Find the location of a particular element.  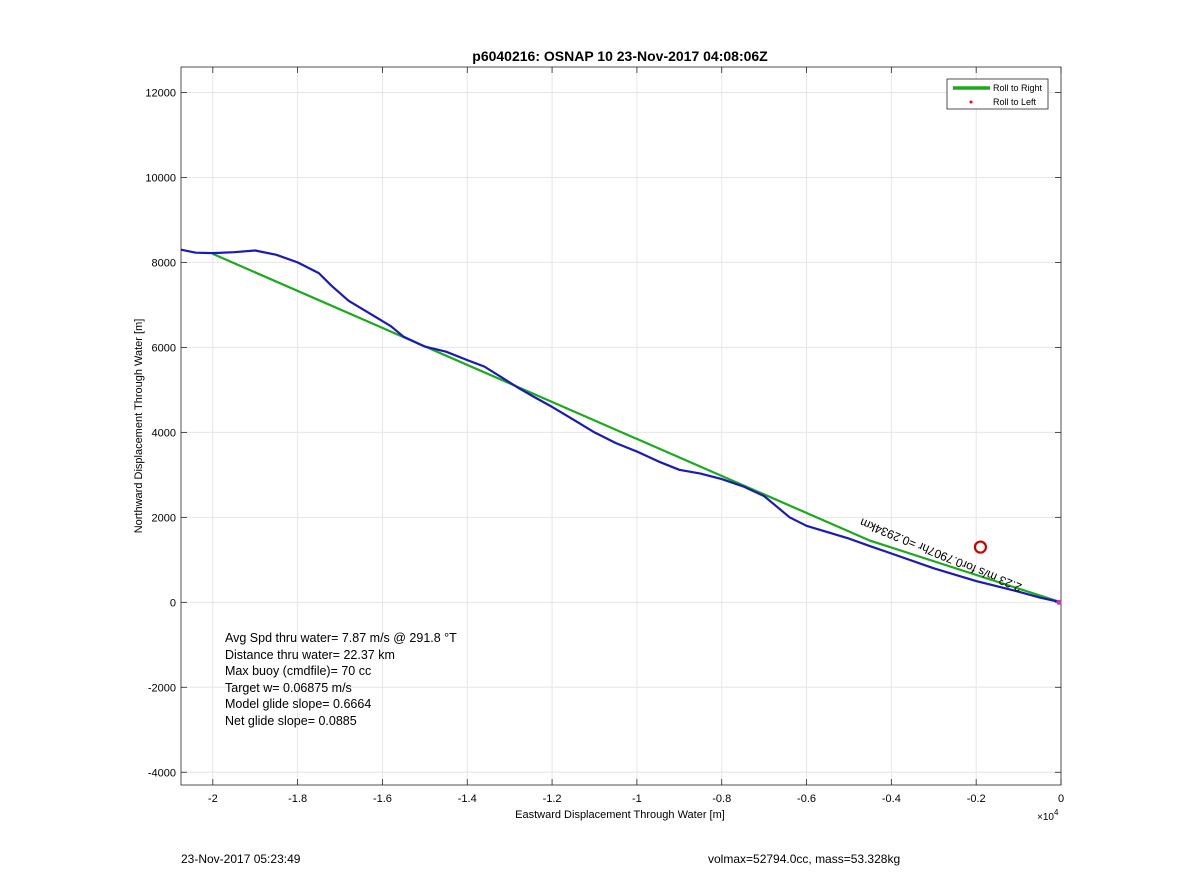

y-tick-label: 4000 is located at coordinates (164, 433).